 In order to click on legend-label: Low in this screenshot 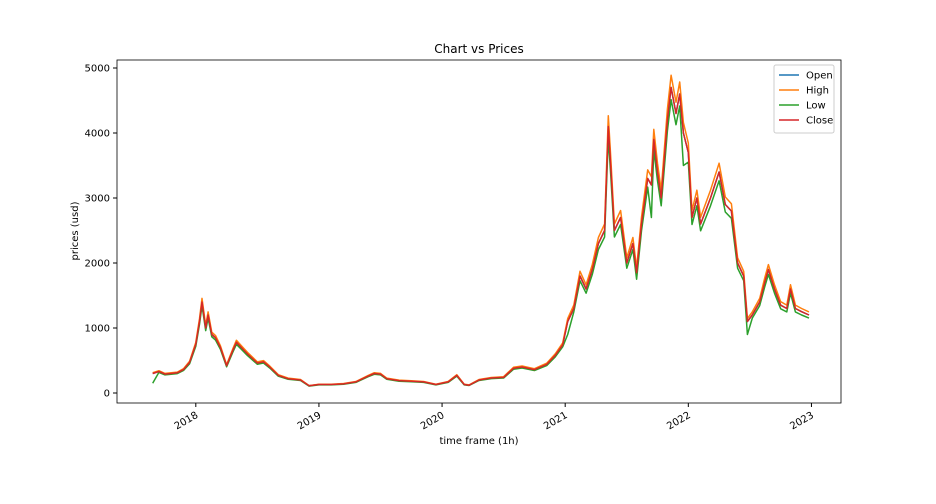, I will do `click(816, 106)`.